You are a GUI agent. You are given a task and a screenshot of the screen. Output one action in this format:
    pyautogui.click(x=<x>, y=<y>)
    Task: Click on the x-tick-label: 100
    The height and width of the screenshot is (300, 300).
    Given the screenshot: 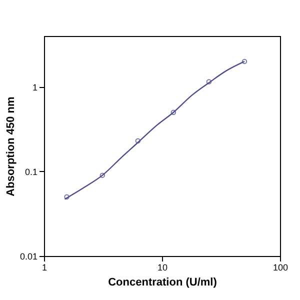 What is the action you would take?
    pyautogui.click(x=280, y=267)
    